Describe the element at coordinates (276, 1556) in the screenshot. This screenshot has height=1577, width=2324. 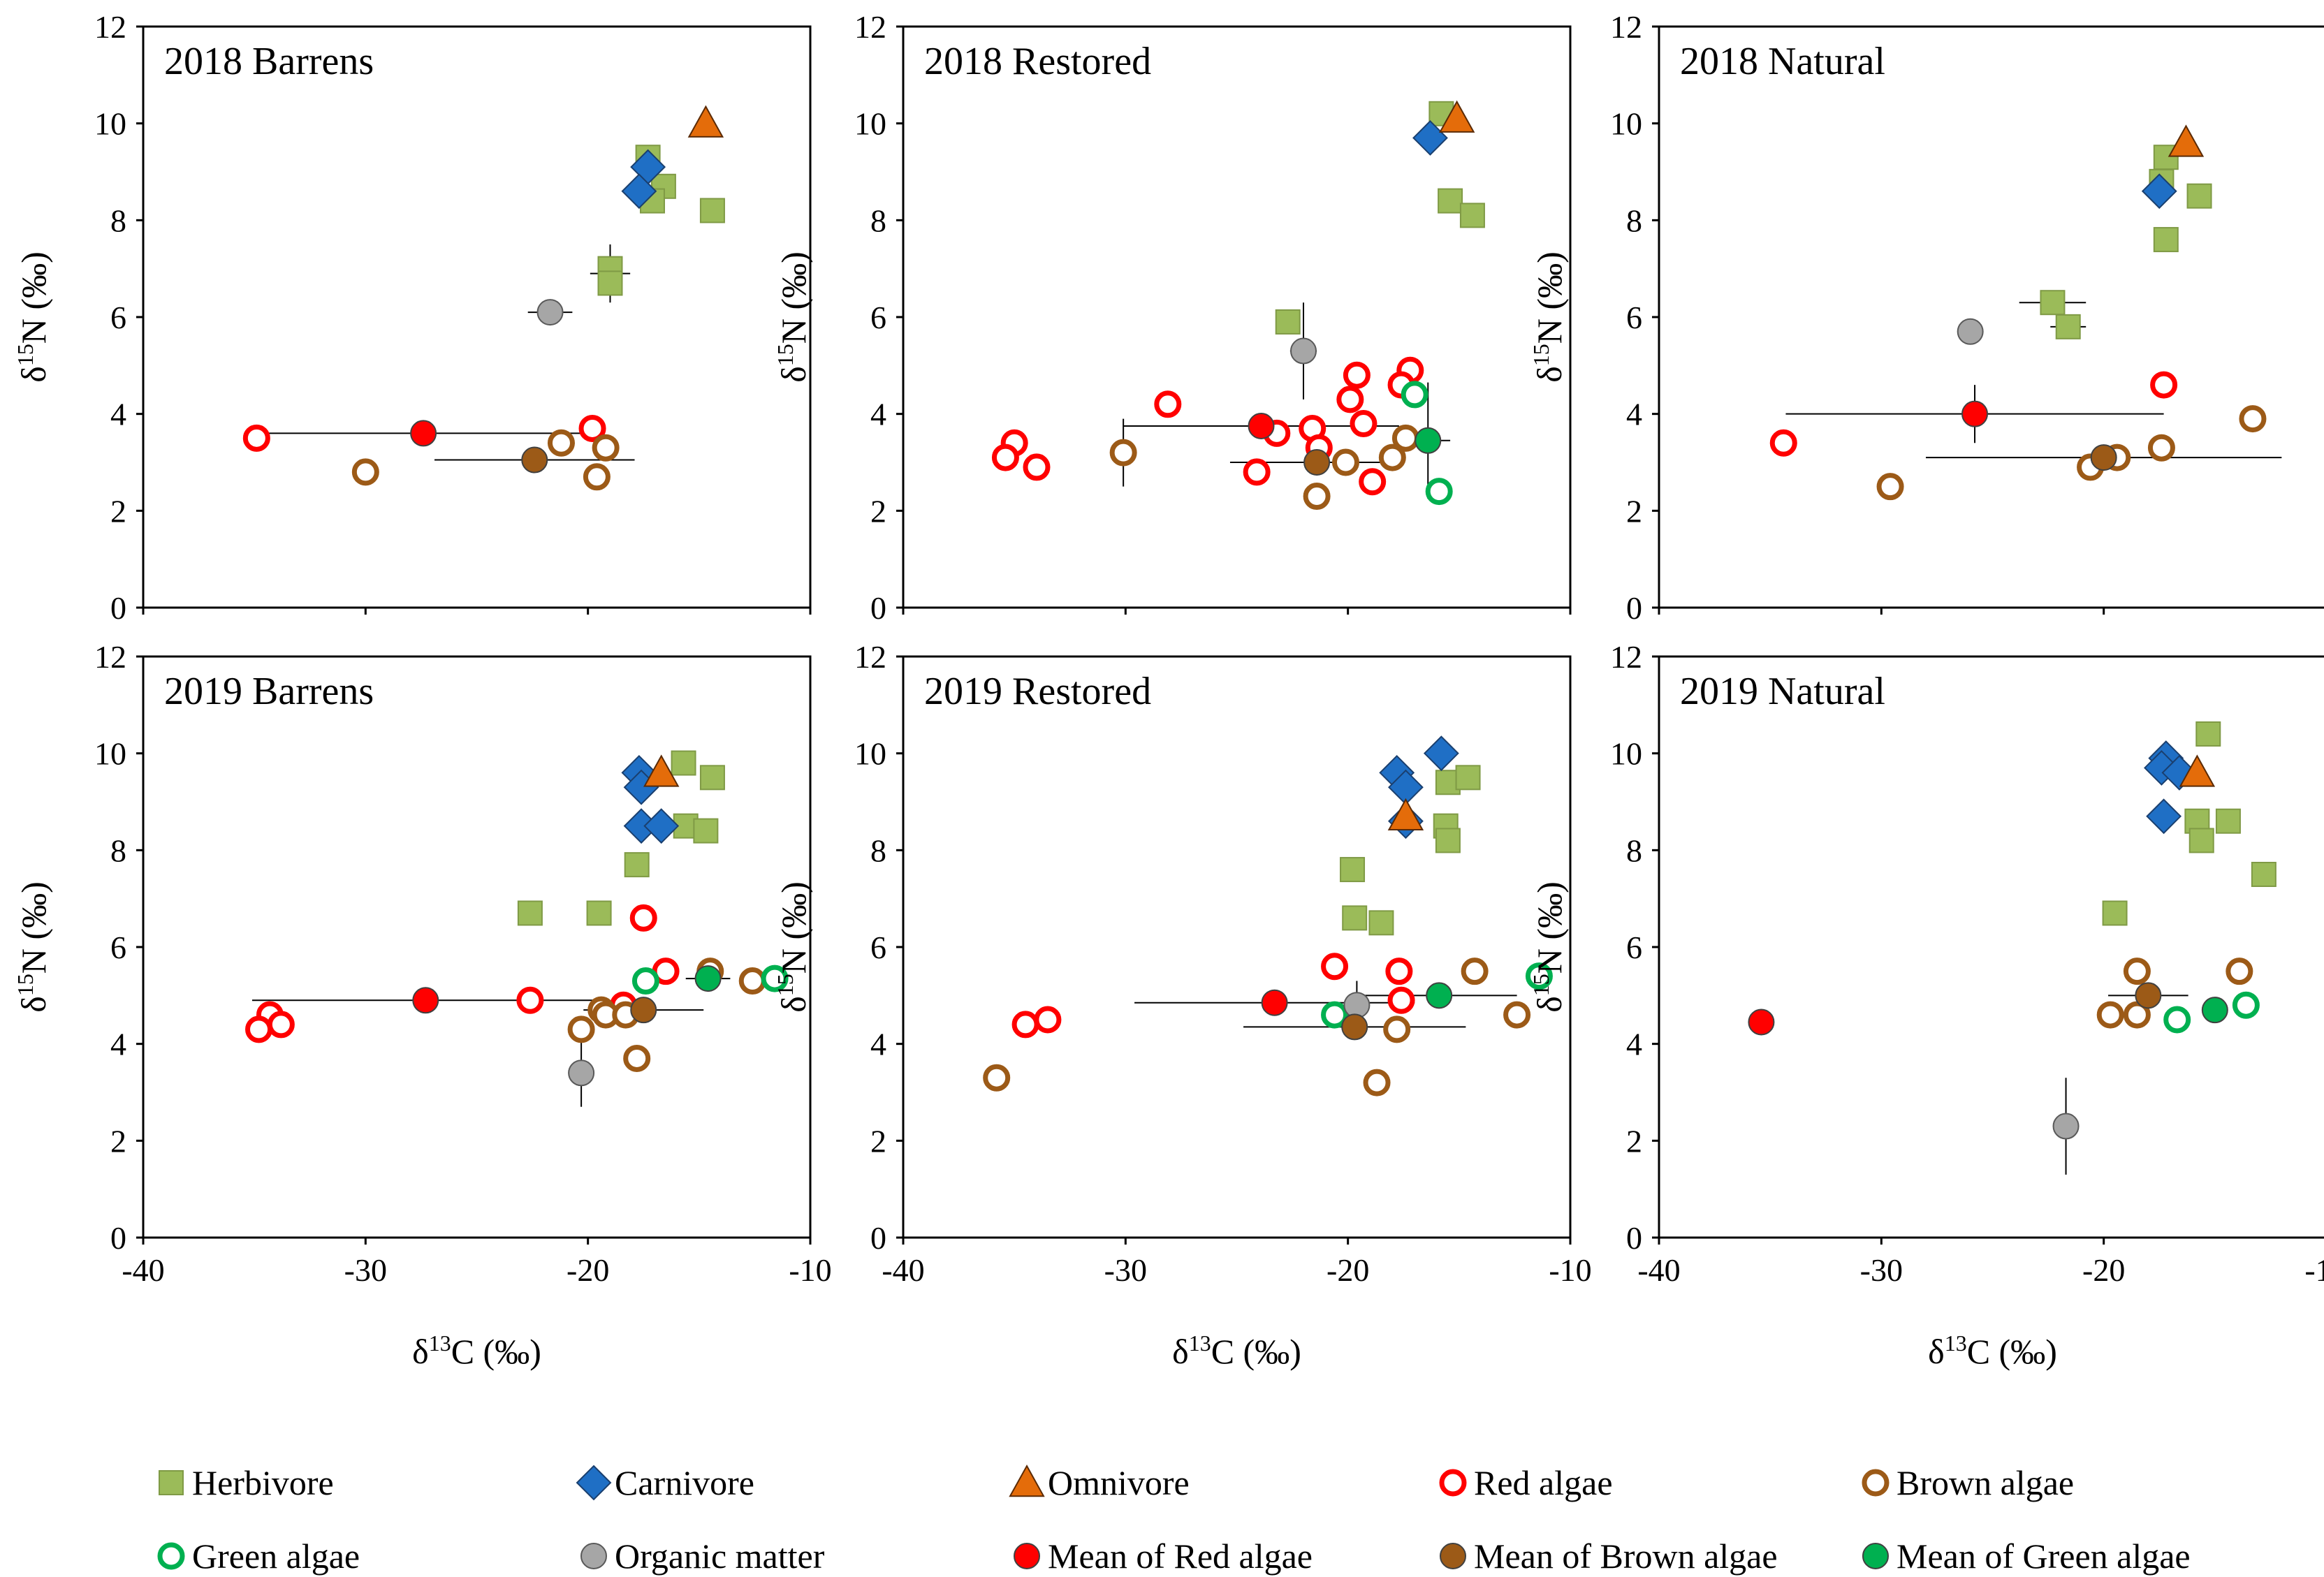
I see `legend-label: Green algae` at that location.